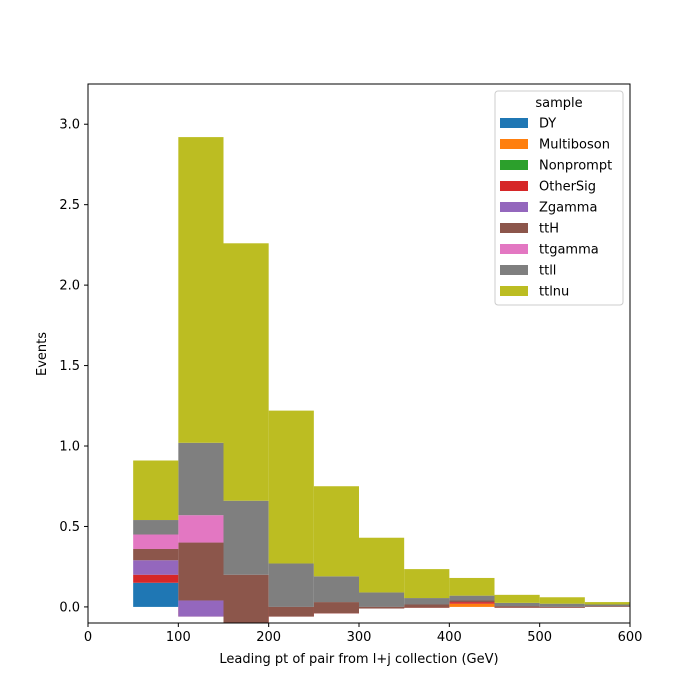  What do you see at coordinates (88, 637) in the screenshot?
I see `x-tick-label: 0` at bounding box center [88, 637].